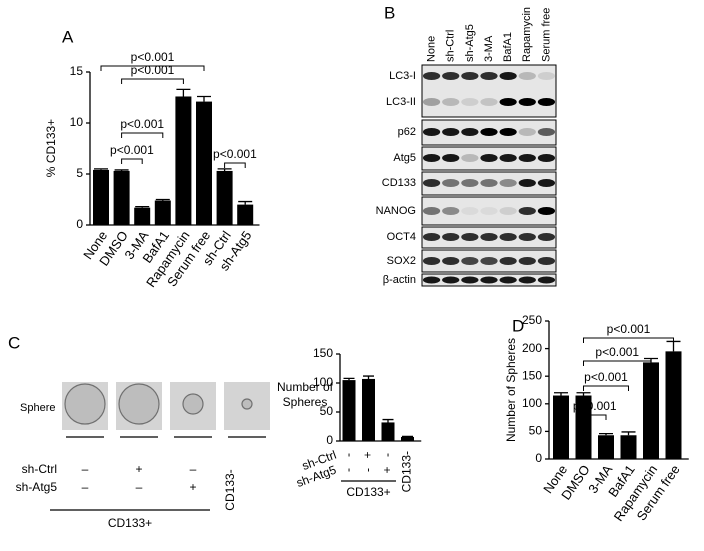 This screenshot has height=551, width=704. What do you see at coordinates (51, 148) in the screenshot?
I see `y-axis-label: % CD133+` at bounding box center [51, 148].